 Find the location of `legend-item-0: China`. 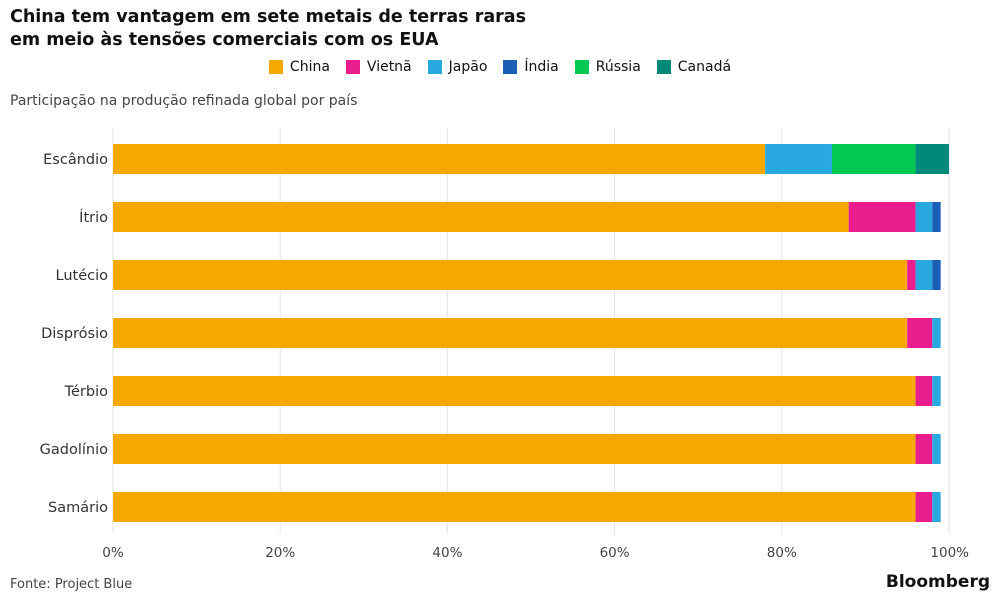

legend-item-0: China is located at coordinates (299, 67).